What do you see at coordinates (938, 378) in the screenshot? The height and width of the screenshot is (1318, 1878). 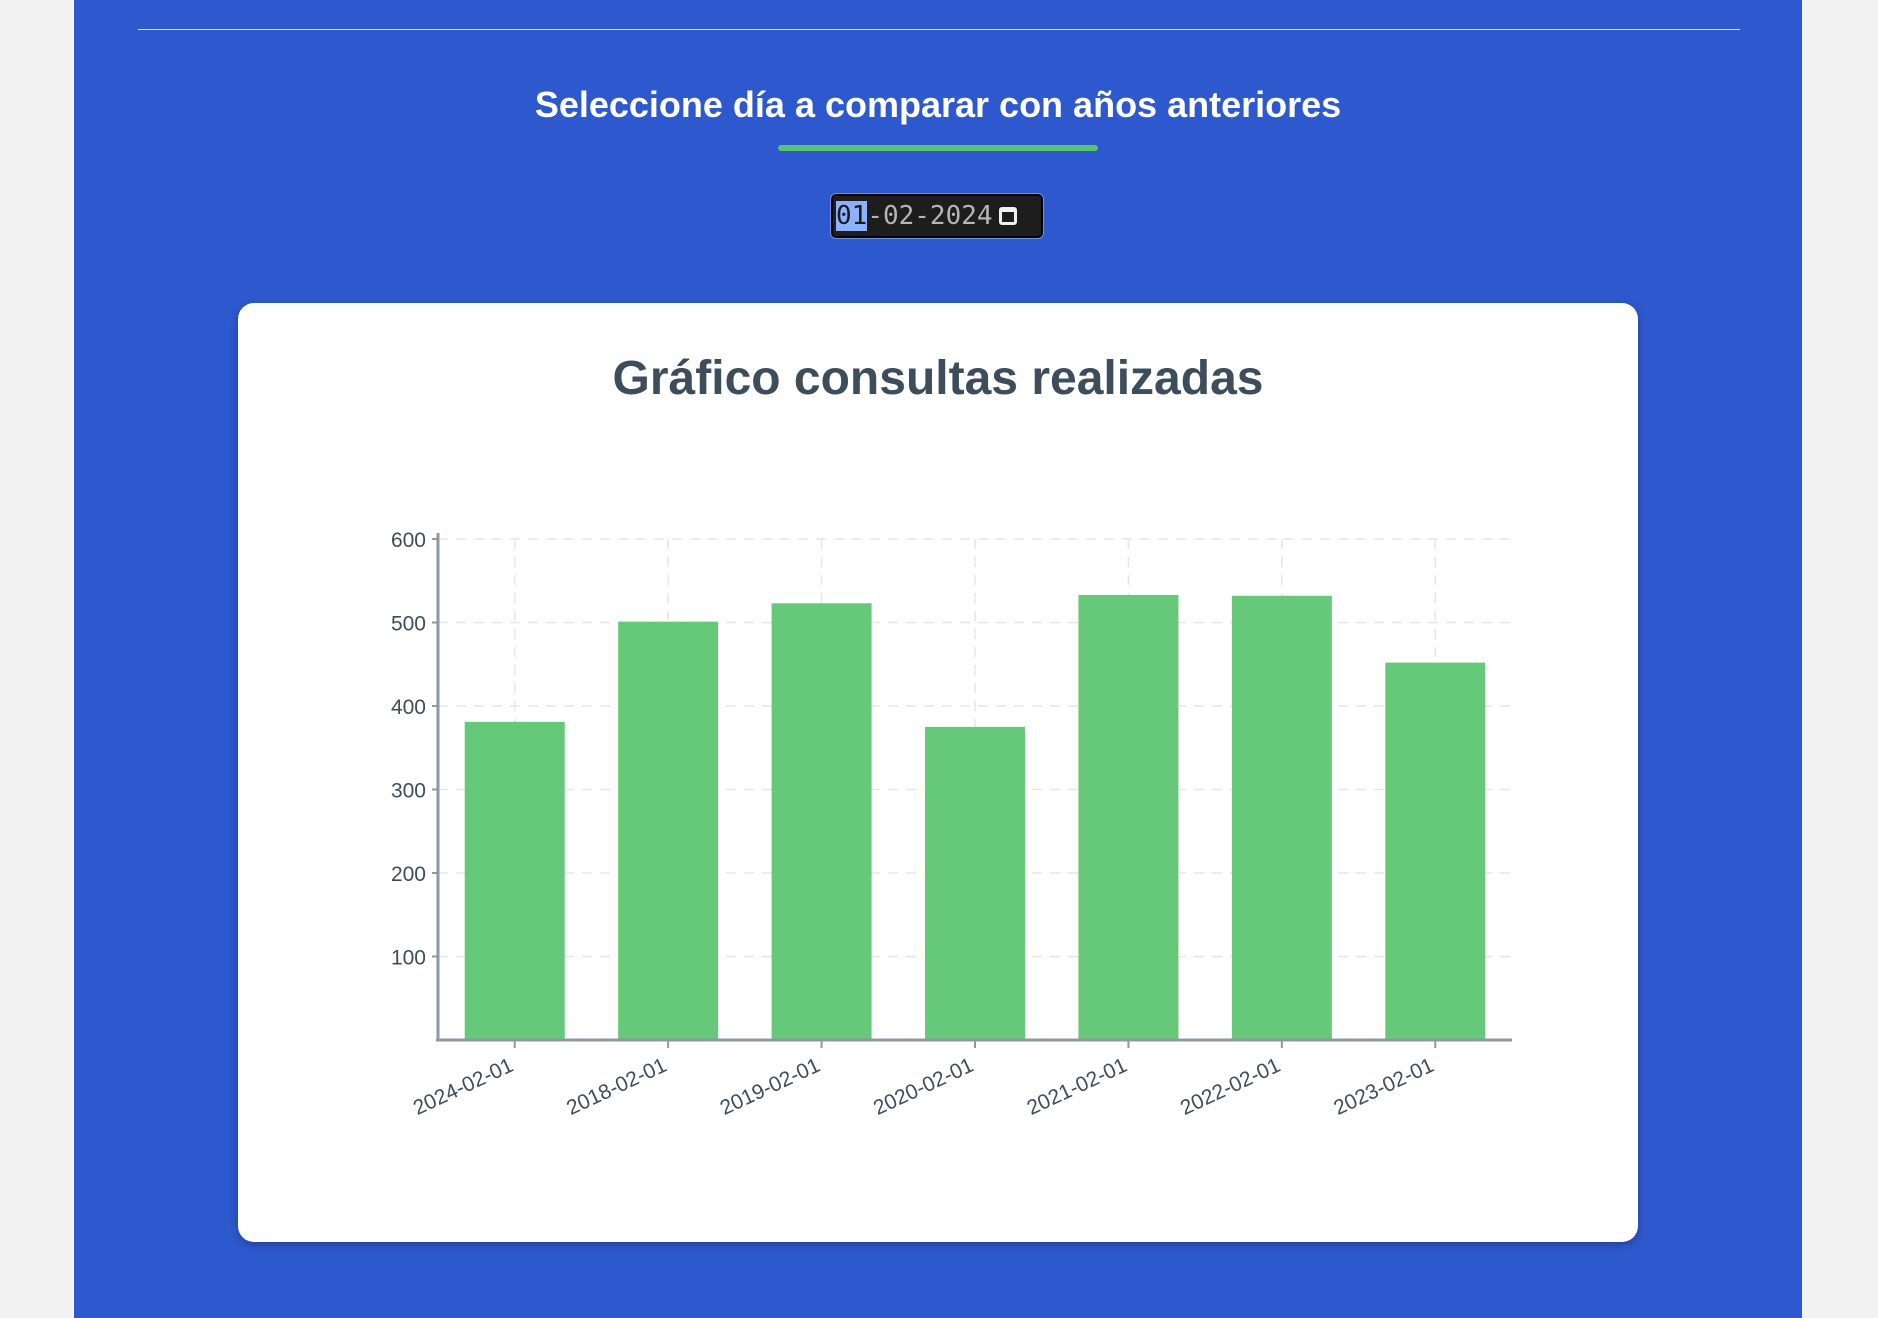 I see `chart-title: Gráfico consultas realizadas` at bounding box center [938, 378].